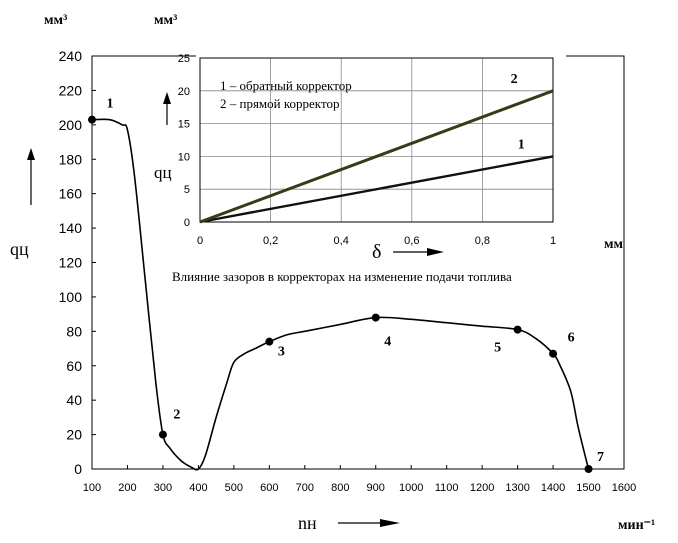 This screenshot has height=543, width=678. Describe the element at coordinates (307, 523) in the screenshot. I see `main-x-label: nн` at that location.